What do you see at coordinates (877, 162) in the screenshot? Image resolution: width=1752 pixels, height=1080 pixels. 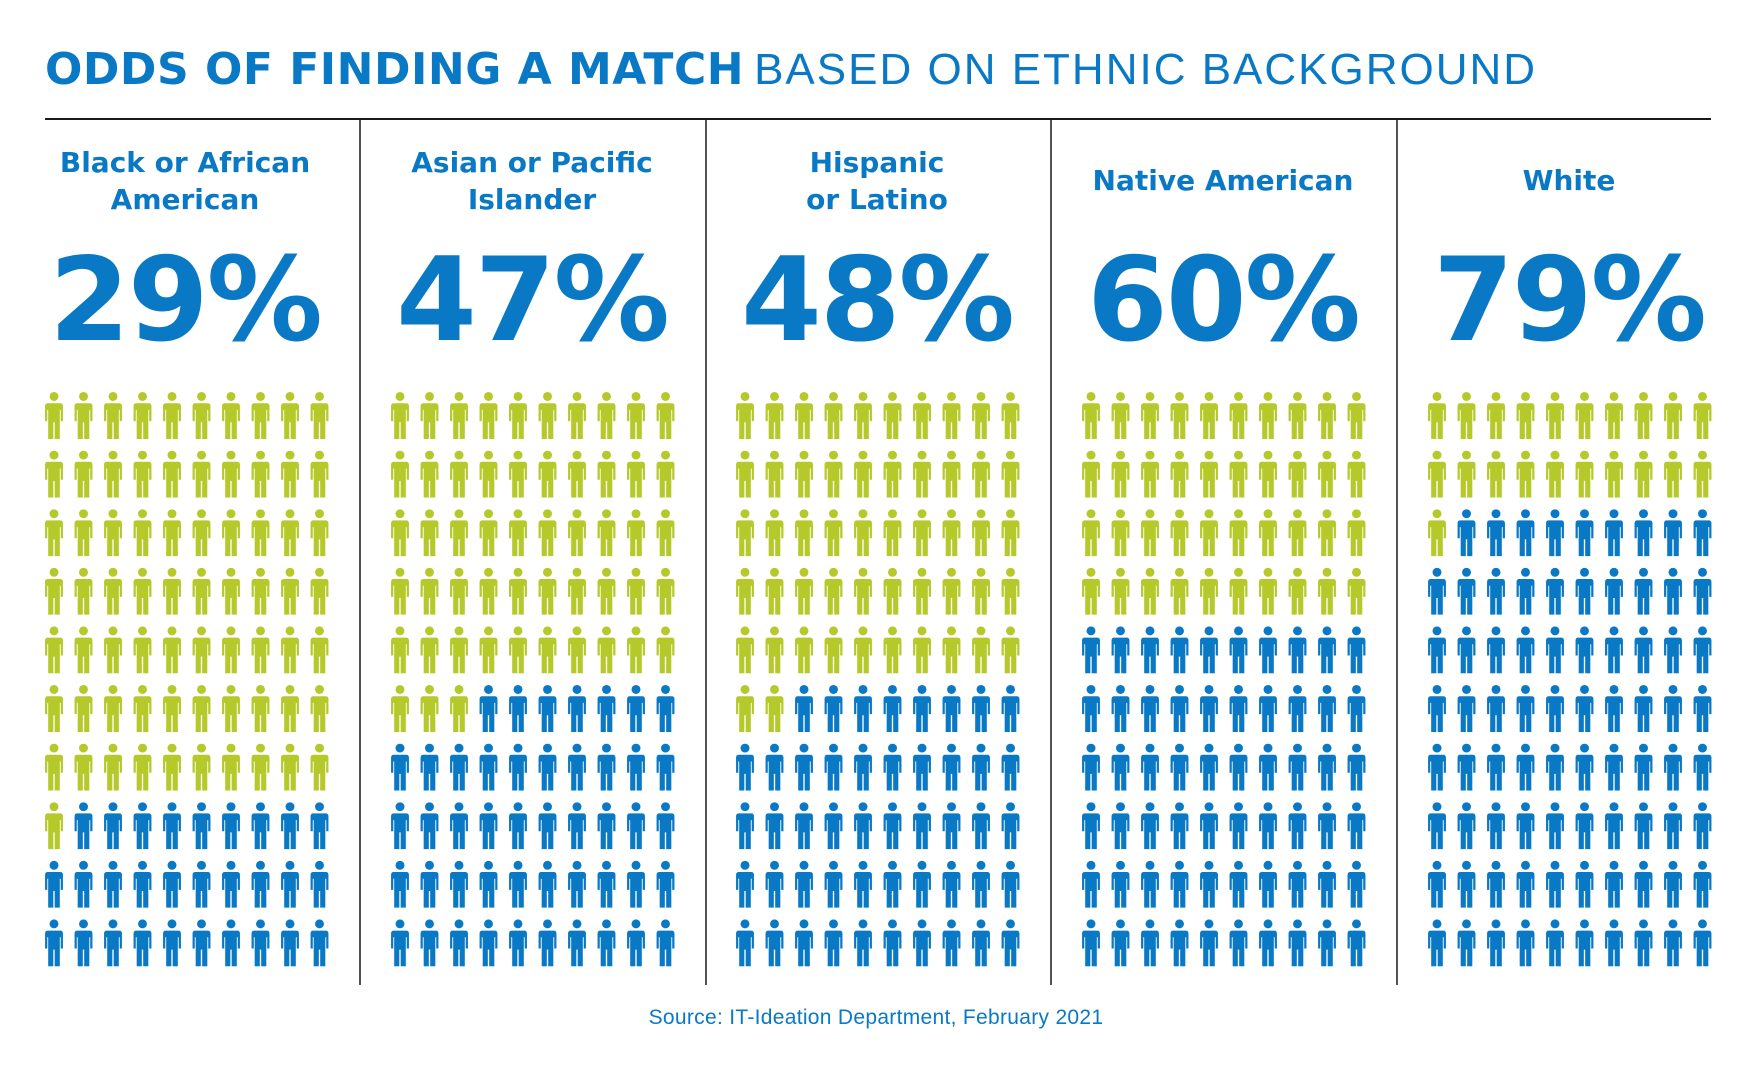 I see `category-label-line: Hispanic` at bounding box center [877, 162].